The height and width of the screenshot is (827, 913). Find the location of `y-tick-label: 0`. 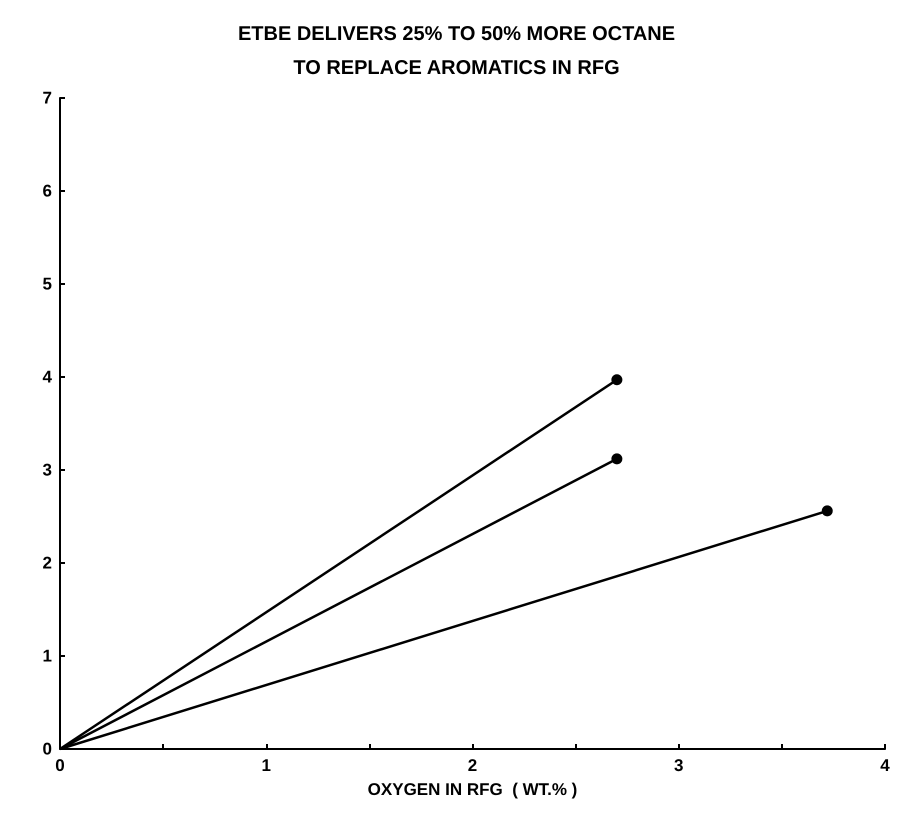

y-tick-label: 0 is located at coordinates (47, 749).